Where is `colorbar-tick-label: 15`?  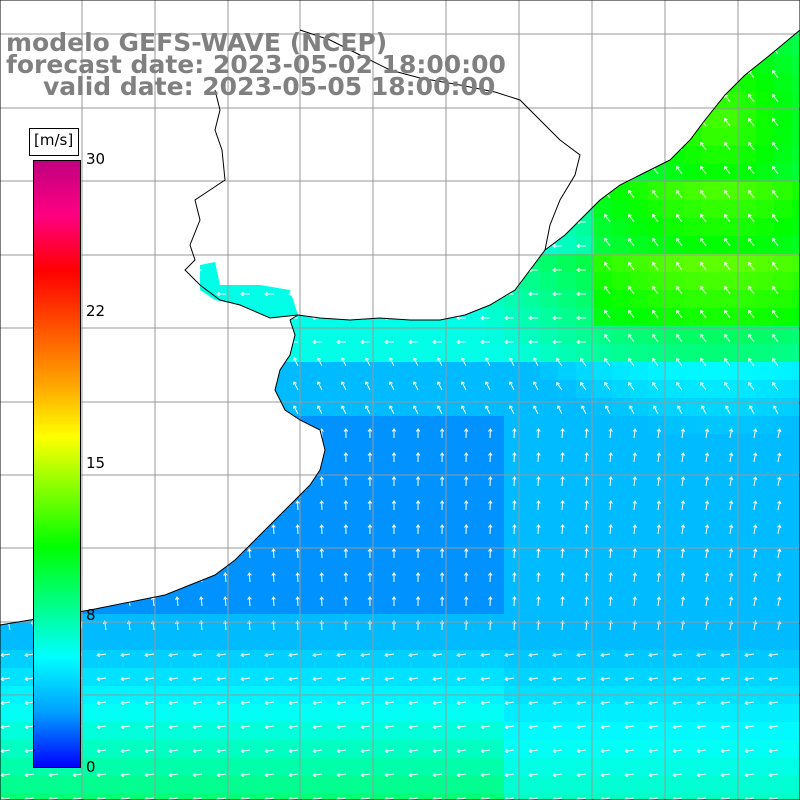
colorbar-tick-label: 15 is located at coordinates (96, 463).